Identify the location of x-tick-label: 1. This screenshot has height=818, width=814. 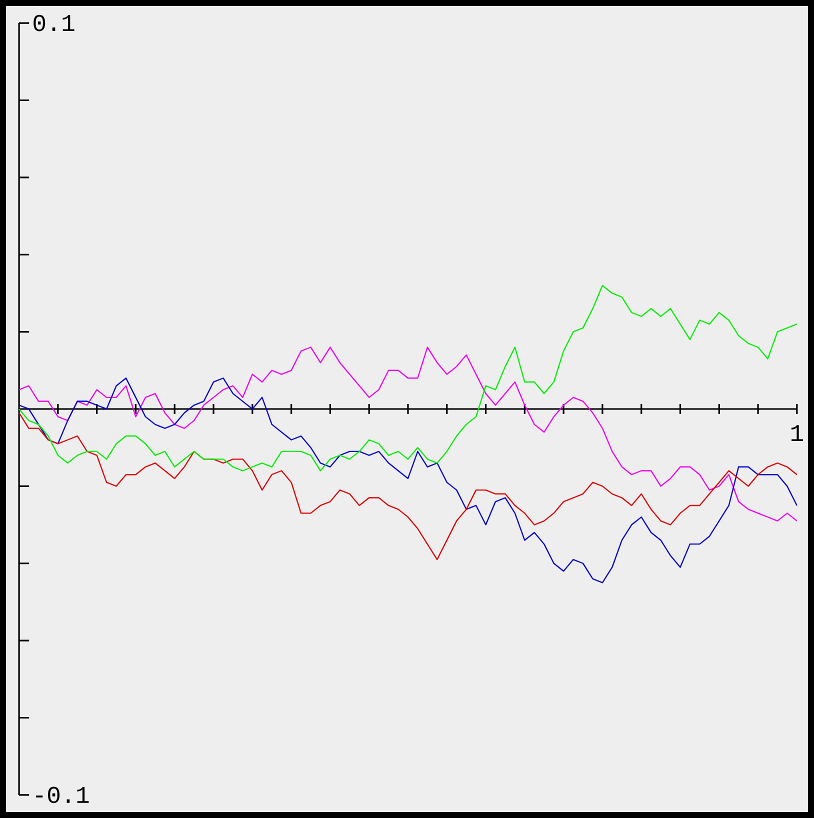
(797, 433).